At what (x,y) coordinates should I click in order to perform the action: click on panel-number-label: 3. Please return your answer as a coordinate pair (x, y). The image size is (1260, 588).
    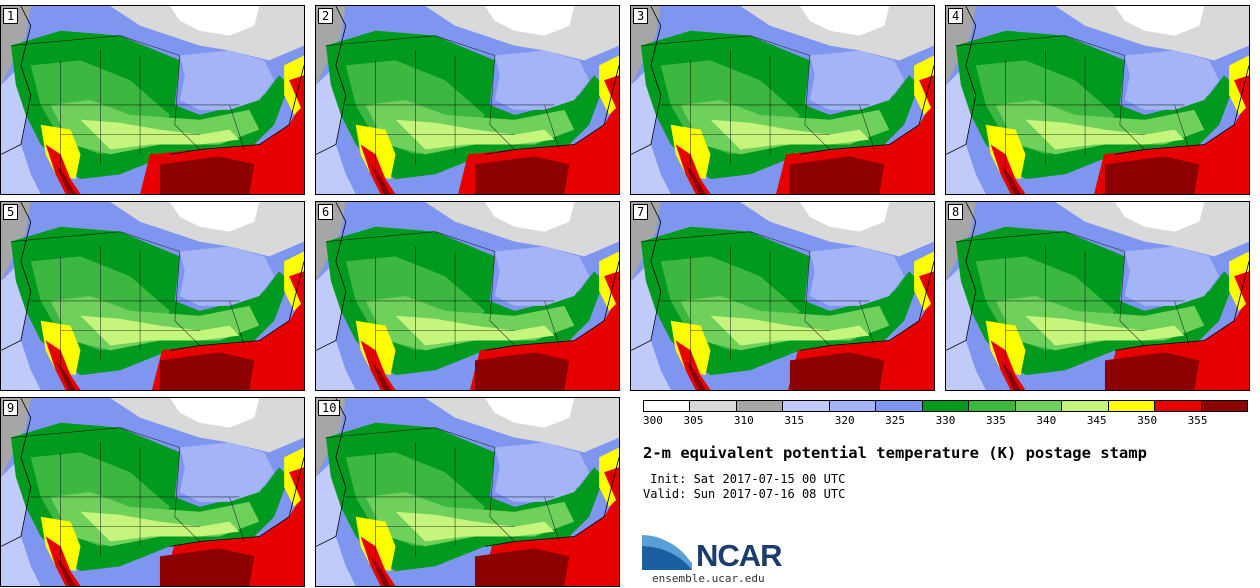
    Looking at the image, I should click on (641, 16).